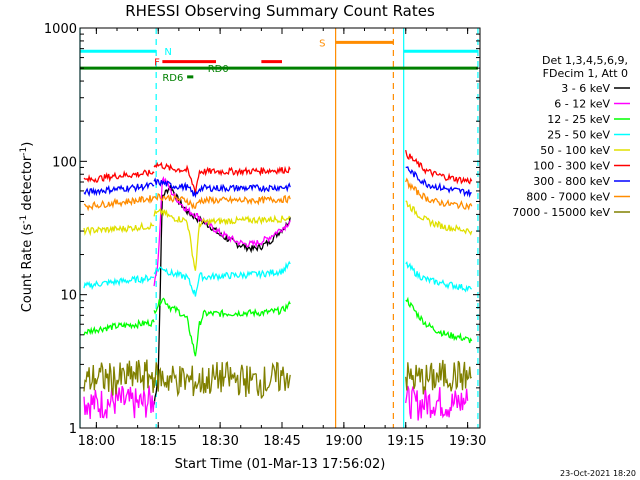 The width and height of the screenshot is (640, 480). Describe the element at coordinates (571, 181) in the screenshot. I see `legend-label: 300 - 800 keV` at that location.